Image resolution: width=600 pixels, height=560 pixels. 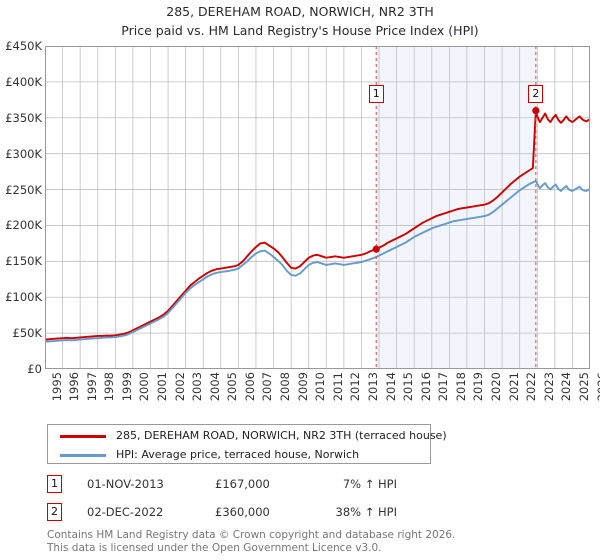 What do you see at coordinates (34, 369) in the screenshot?
I see `y-axis-tick-label: £0` at bounding box center [34, 369].